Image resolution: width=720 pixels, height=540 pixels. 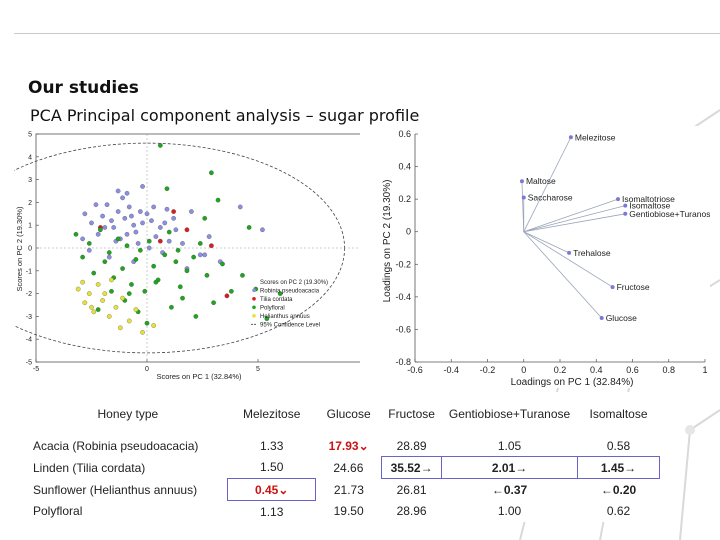 What do you see at coordinates (89, 467) in the screenshot?
I see `honey-type-cell: Linden (Tilia cordata)` at bounding box center [89, 467].